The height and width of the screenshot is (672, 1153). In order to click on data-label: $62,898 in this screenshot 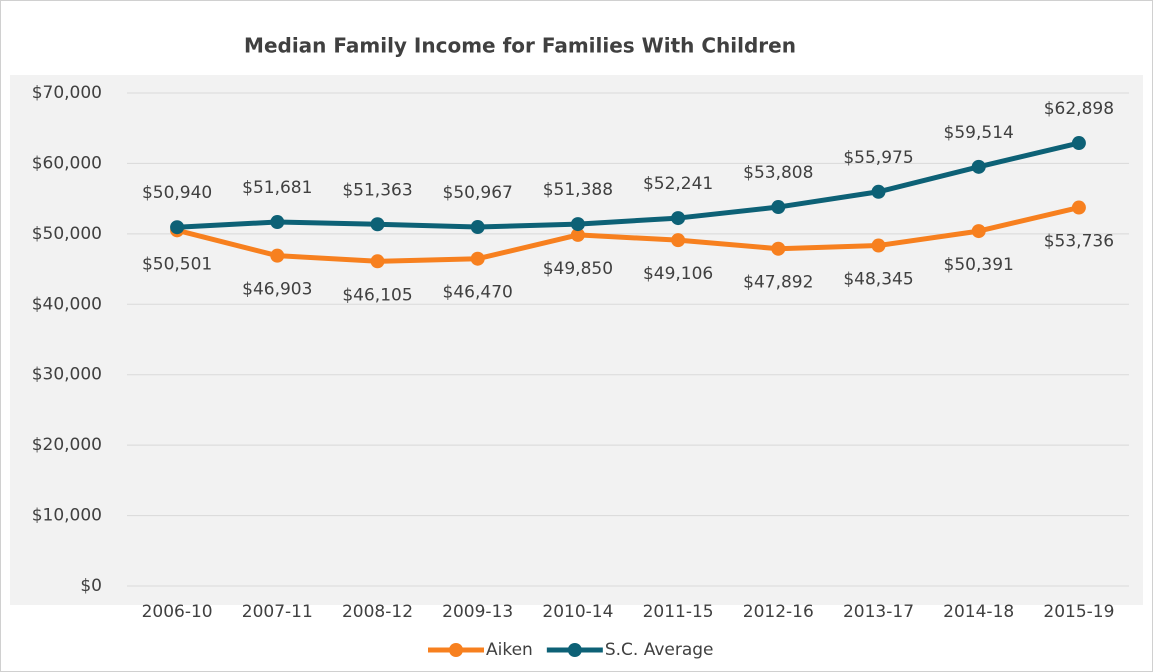, I will do `click(1079, 109)`.